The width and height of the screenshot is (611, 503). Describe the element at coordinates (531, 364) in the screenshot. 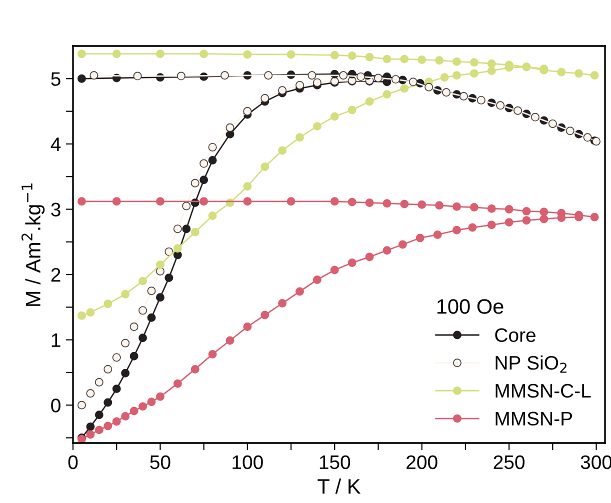

I see `legend-label: NP SiO$_{2}$` at that location.